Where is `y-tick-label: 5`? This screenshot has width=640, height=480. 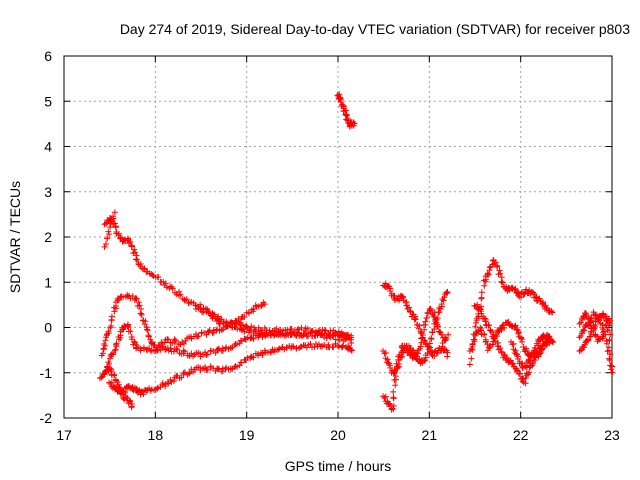
y-tick-label: 5 is located at coordinates (48, 101).